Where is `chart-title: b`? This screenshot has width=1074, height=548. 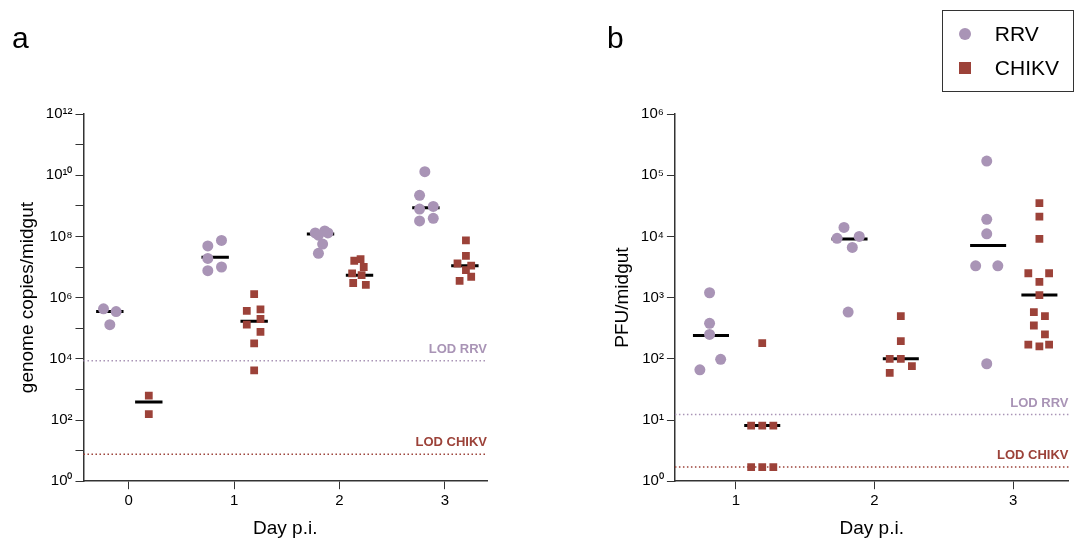
chart-title: b is located at coordinates (615, 38).